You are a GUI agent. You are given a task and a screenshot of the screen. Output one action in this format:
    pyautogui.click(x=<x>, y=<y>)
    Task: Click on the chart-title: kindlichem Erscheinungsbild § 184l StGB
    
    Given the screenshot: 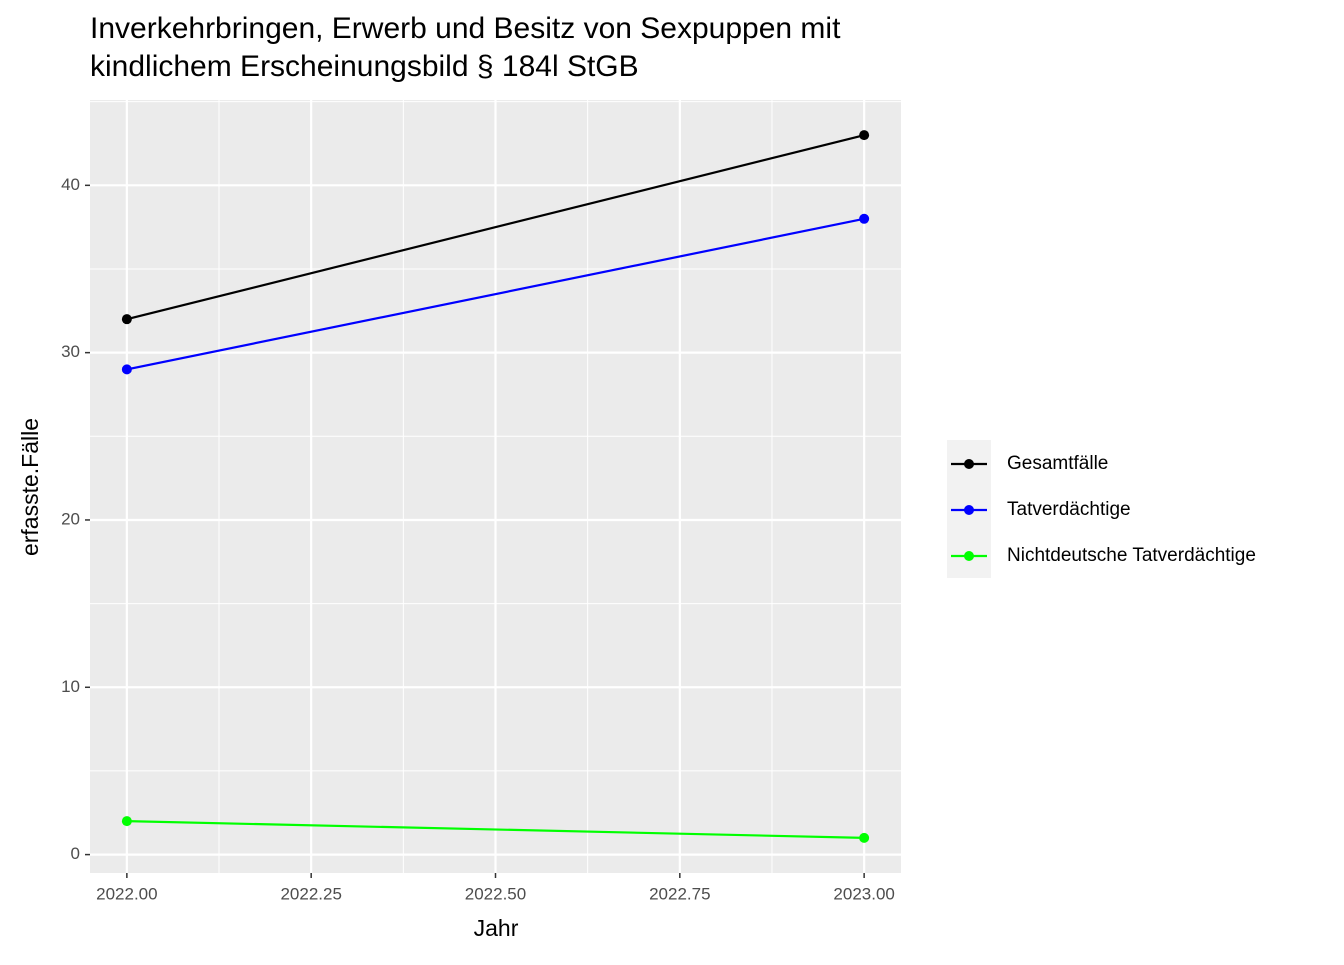 What is the action you would take?
    pyautogui.click(x=364, y=66)
    